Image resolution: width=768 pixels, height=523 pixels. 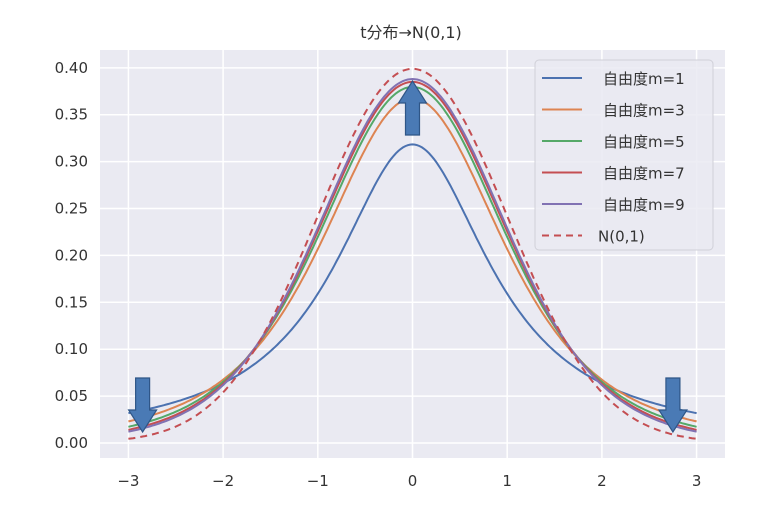 I want to click on x-tick-label: −1, so click(x=318, y=481).